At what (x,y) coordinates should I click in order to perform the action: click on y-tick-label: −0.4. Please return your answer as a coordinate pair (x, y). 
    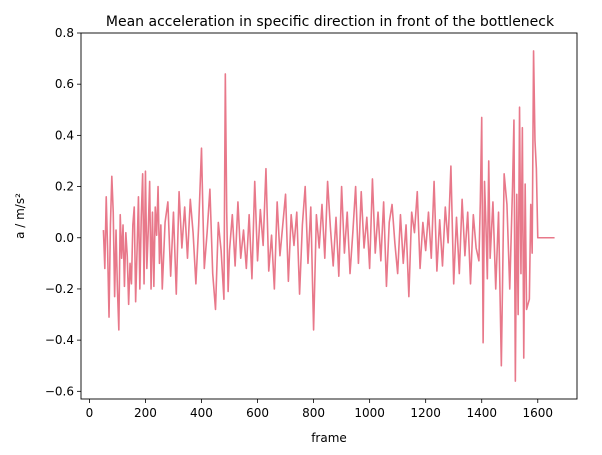
    Looking at the image, I should click on (59, 340).